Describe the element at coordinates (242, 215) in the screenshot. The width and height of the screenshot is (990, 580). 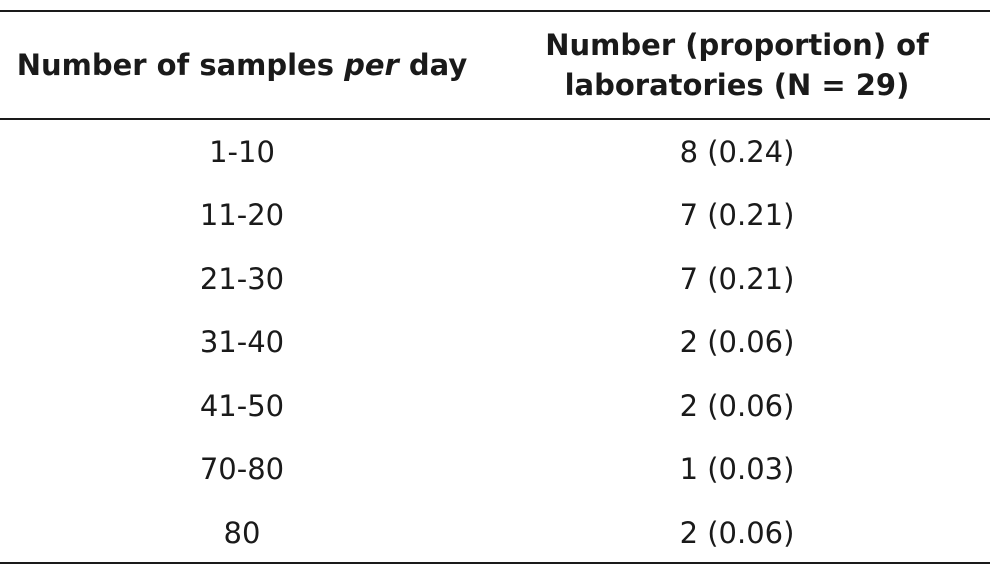
I see `cell-samples: 11-20` at that location.